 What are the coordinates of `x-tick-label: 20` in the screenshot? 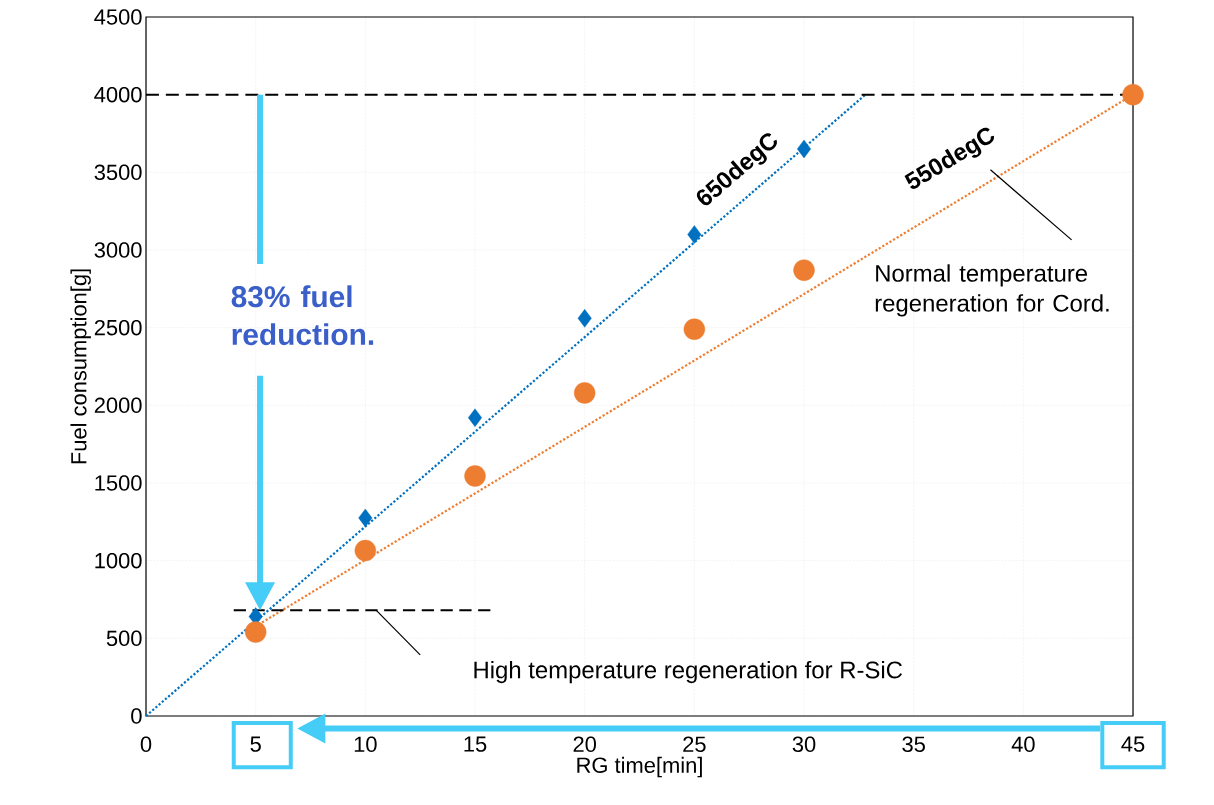 It's located at (584, 744).